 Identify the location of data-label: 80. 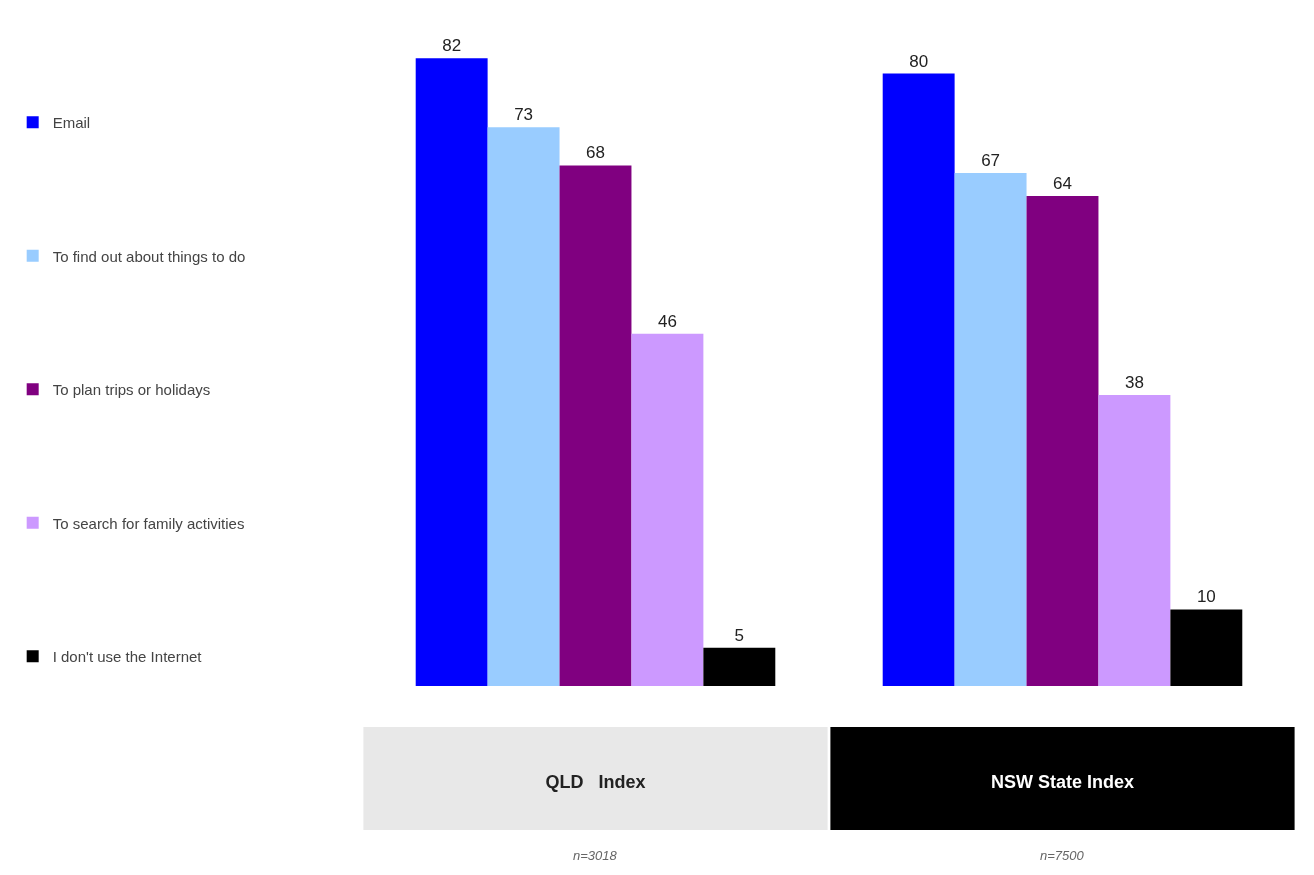
(919, 61).